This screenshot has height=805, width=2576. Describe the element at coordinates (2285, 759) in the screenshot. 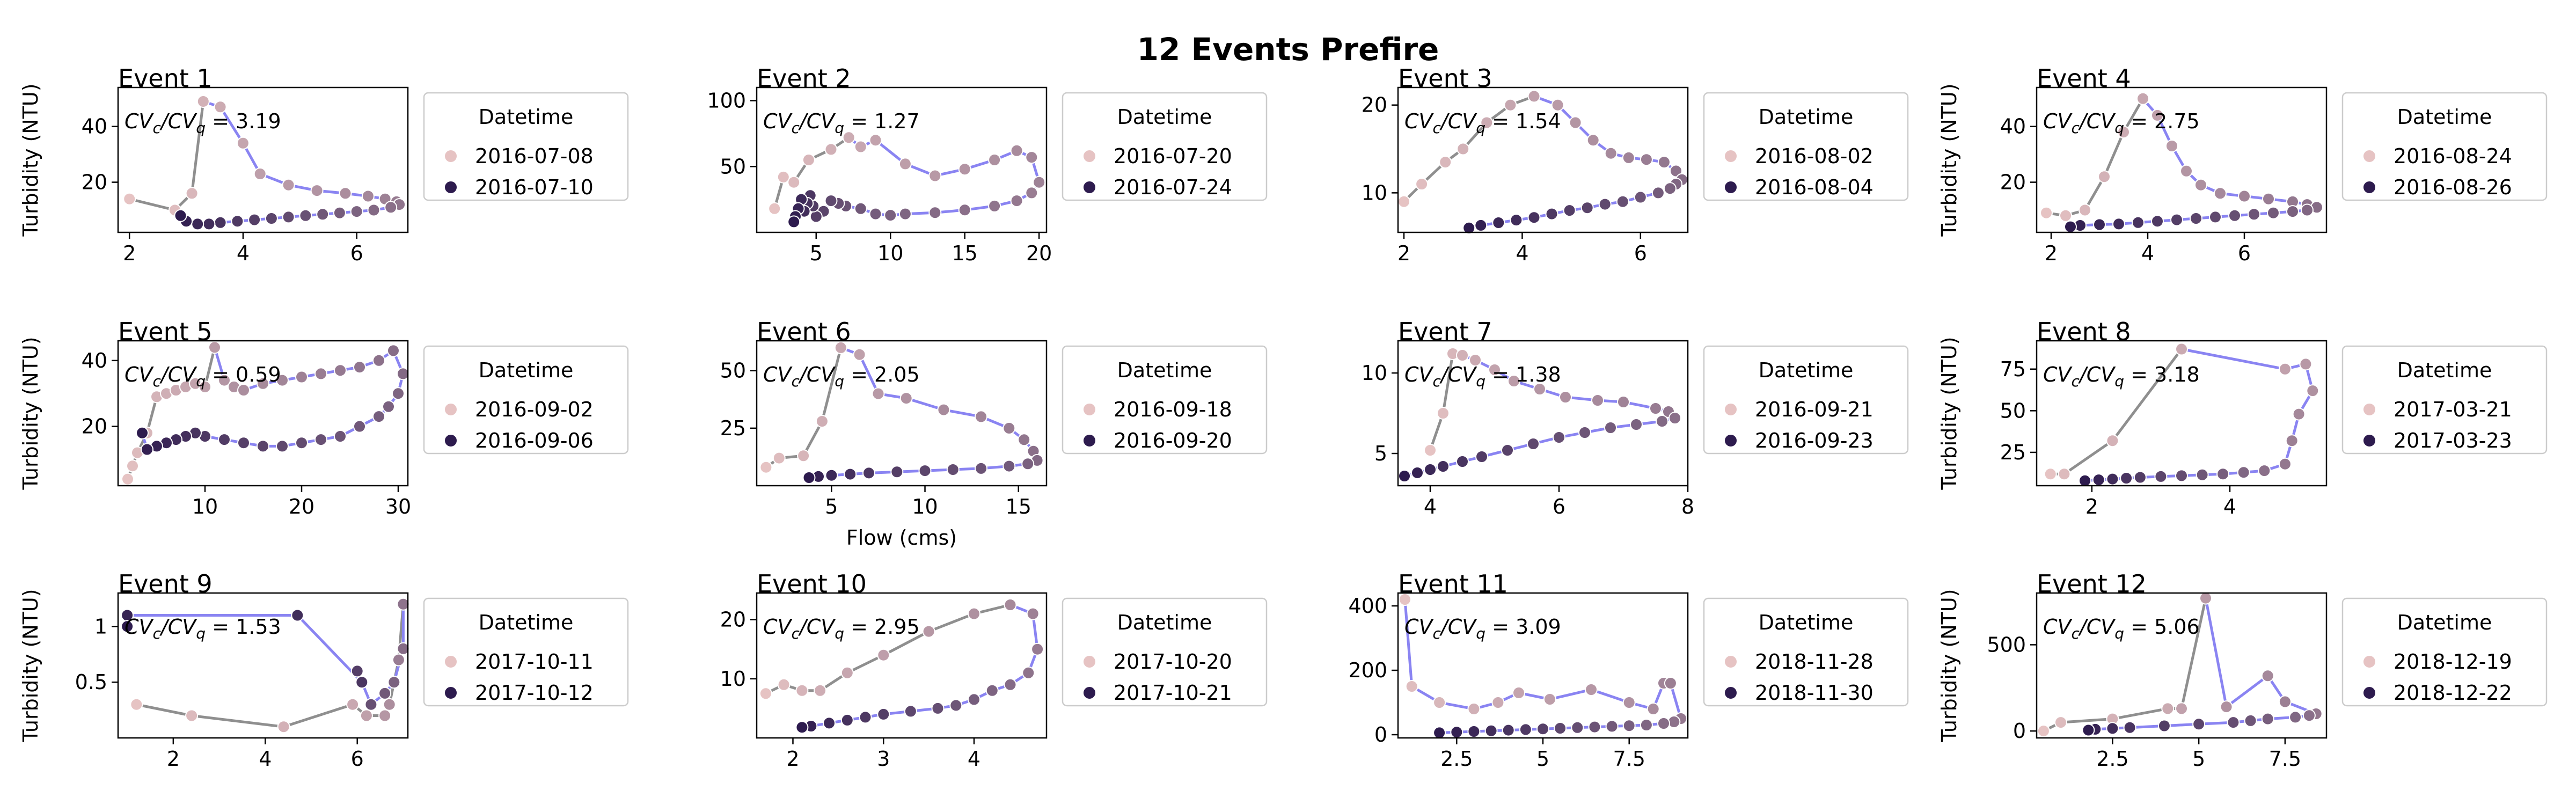

I see `x-tick-label: 7.5` at that location.